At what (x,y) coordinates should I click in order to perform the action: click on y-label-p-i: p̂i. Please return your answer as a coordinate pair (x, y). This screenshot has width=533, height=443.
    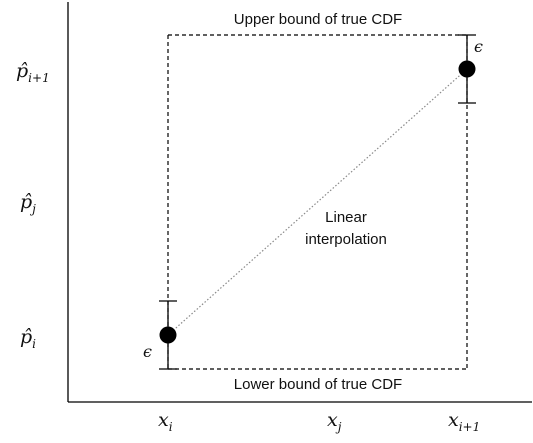
    Looking at the image, I should click on (28, 338).